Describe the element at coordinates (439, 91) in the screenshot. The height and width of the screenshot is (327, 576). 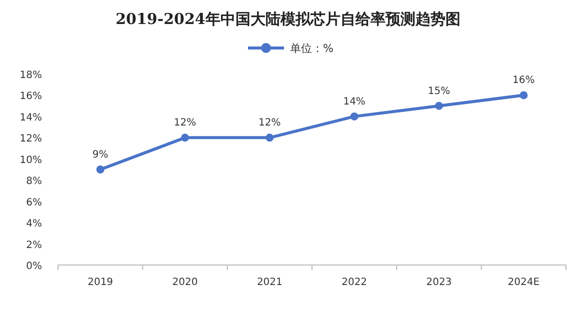
I see `data-label: 15%` at that location.